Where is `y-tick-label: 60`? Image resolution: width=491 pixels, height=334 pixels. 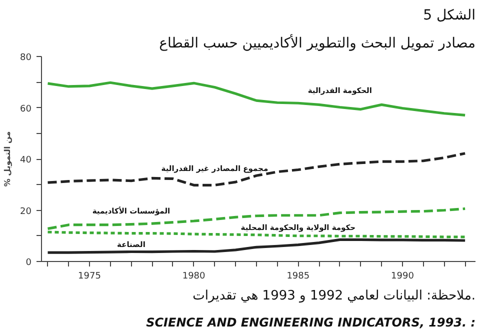
y-tick-label: 60 is located at coordinates (26, 109).